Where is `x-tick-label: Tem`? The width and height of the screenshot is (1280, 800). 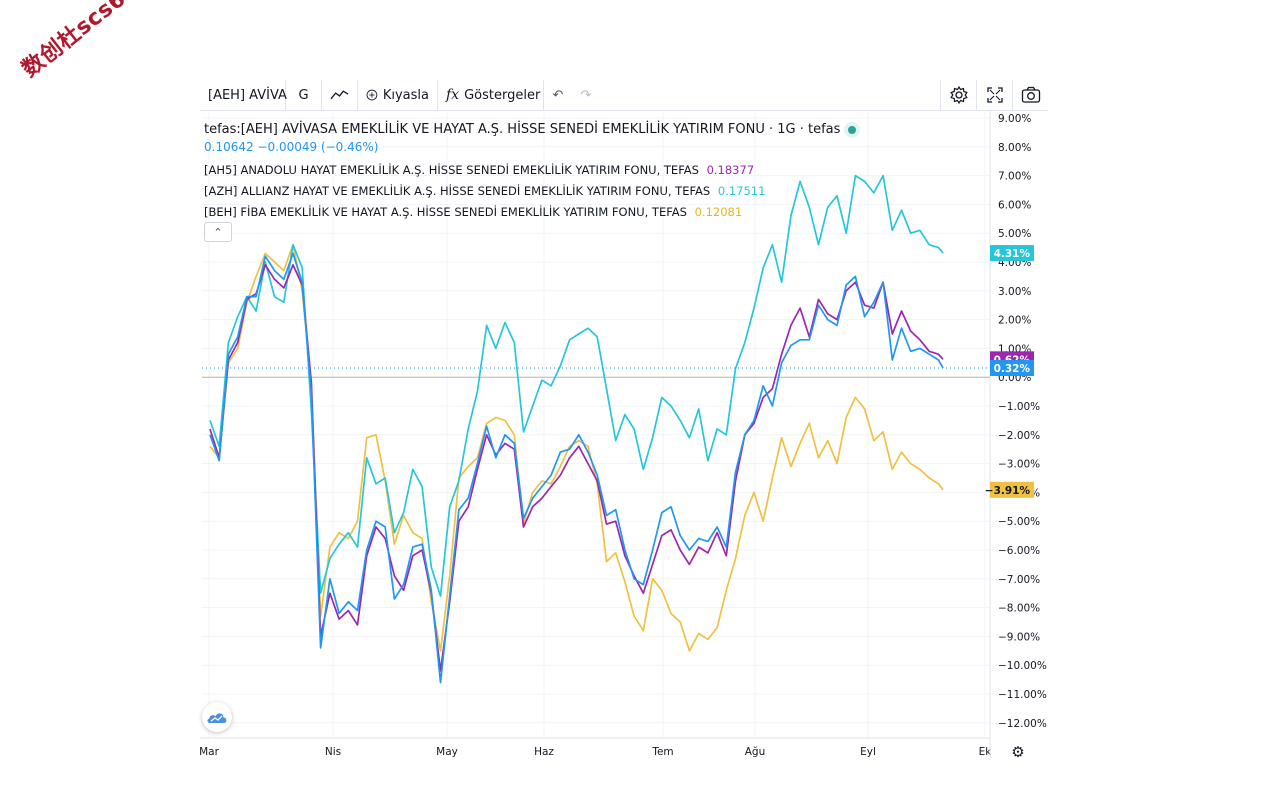
x-tick-label: Tem is located at coordinates (662, 752).